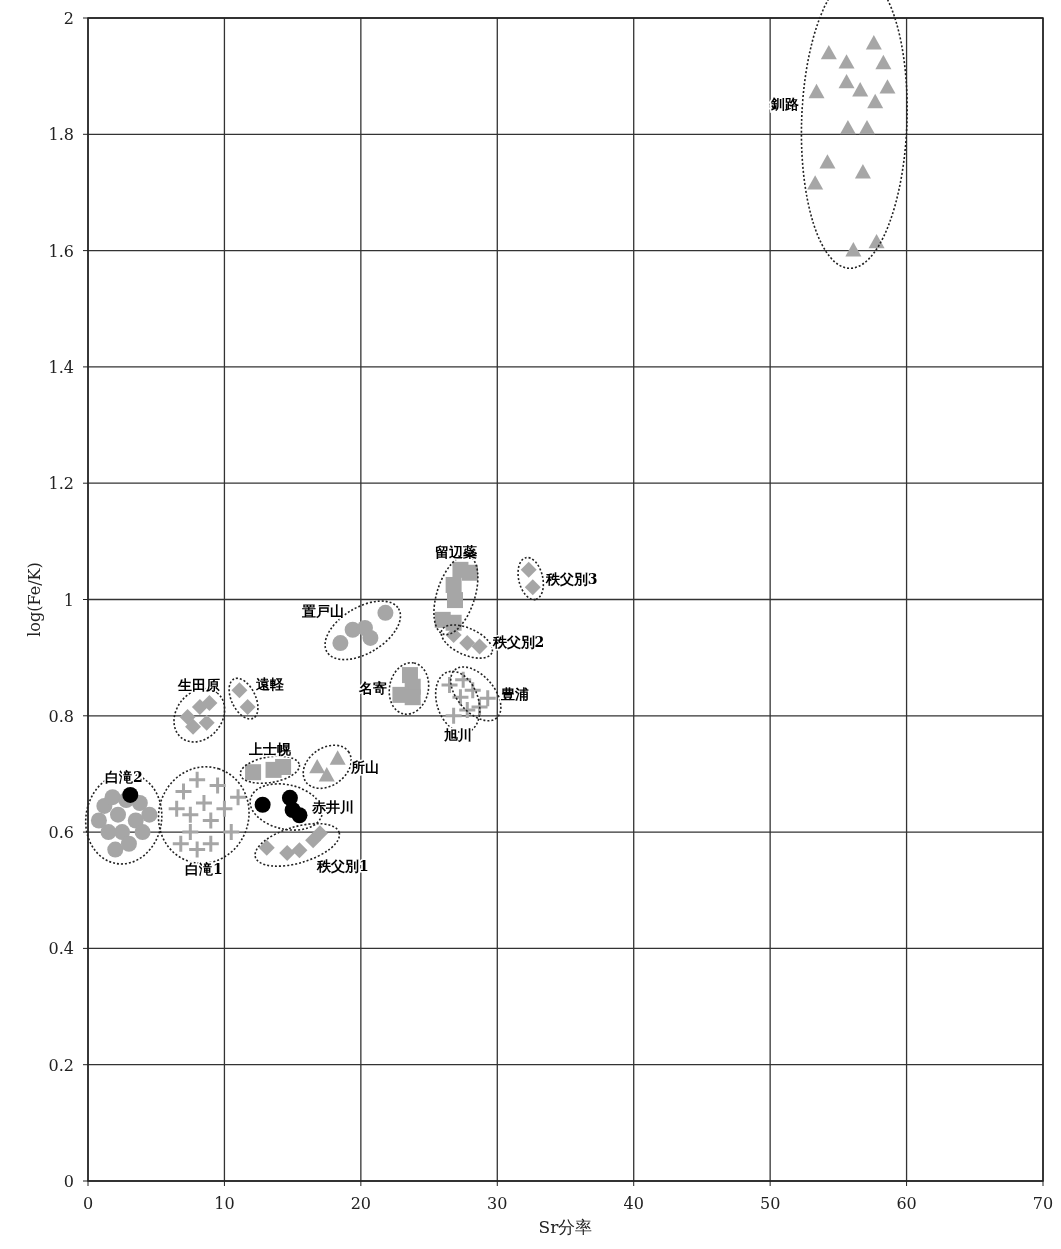  I want to click on y-tick-label: 0.2, so click(61, 1065).